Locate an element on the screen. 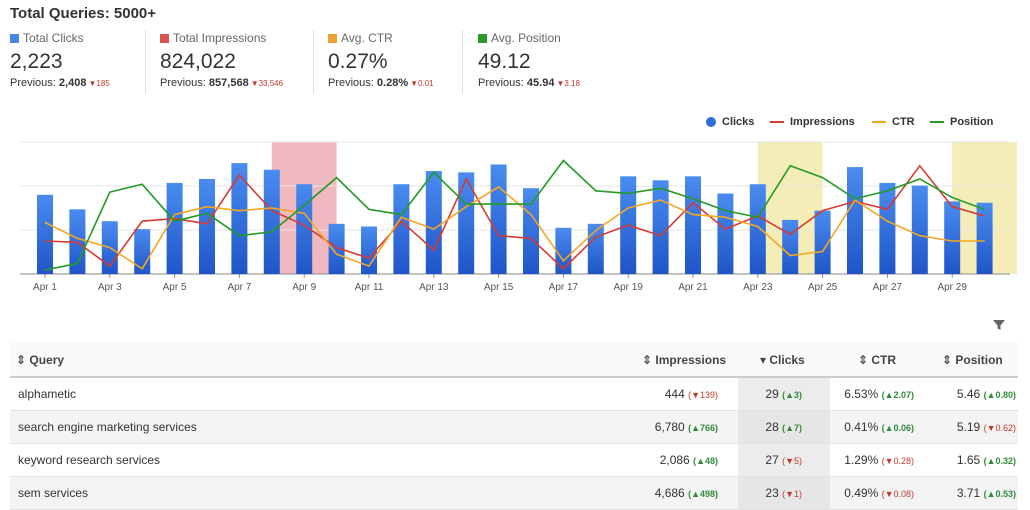 The height and width of the screenshot is (510, 1030). x-tick-label: Apr 11 is located at coordinates (369, 287).